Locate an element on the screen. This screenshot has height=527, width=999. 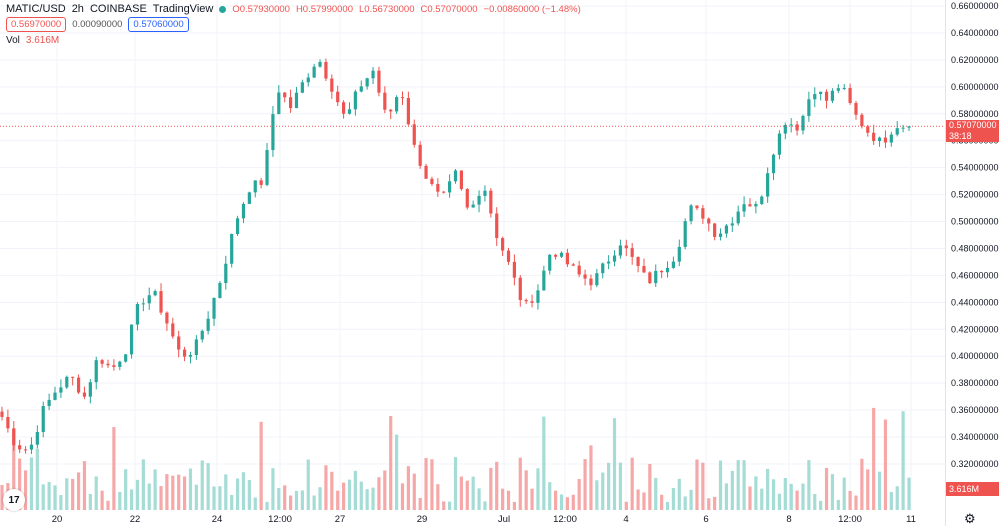
volume-label: Vol is located at coordinates (13, 40).